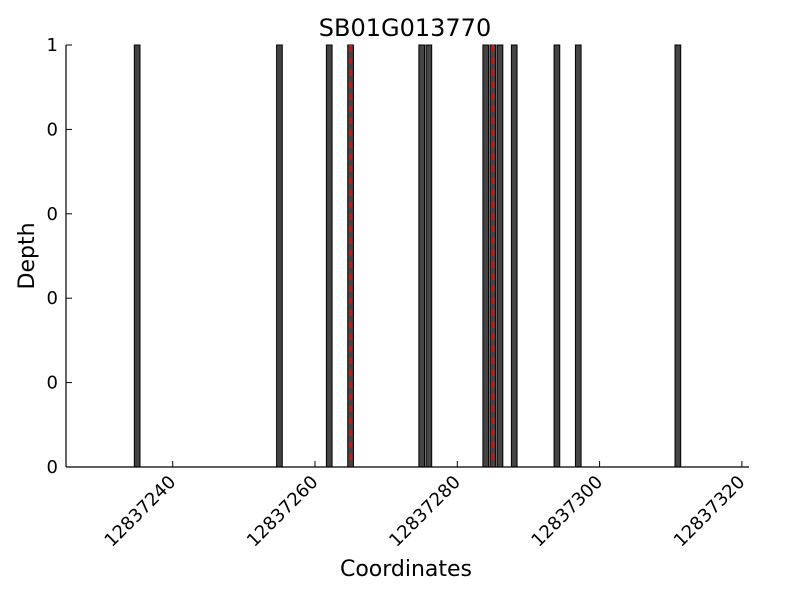 This screenshot has height=600, width=800. What do you see at coordinates (141, 512) in the screenshot?
I see `x-tick-label: 12837240` at bounding box center [141, 512].